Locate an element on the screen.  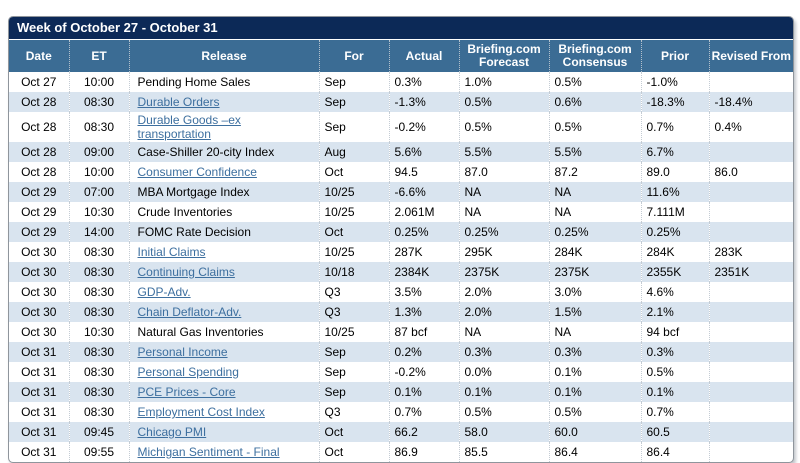
column-header-release: Release is located at coordinates (223, 56).